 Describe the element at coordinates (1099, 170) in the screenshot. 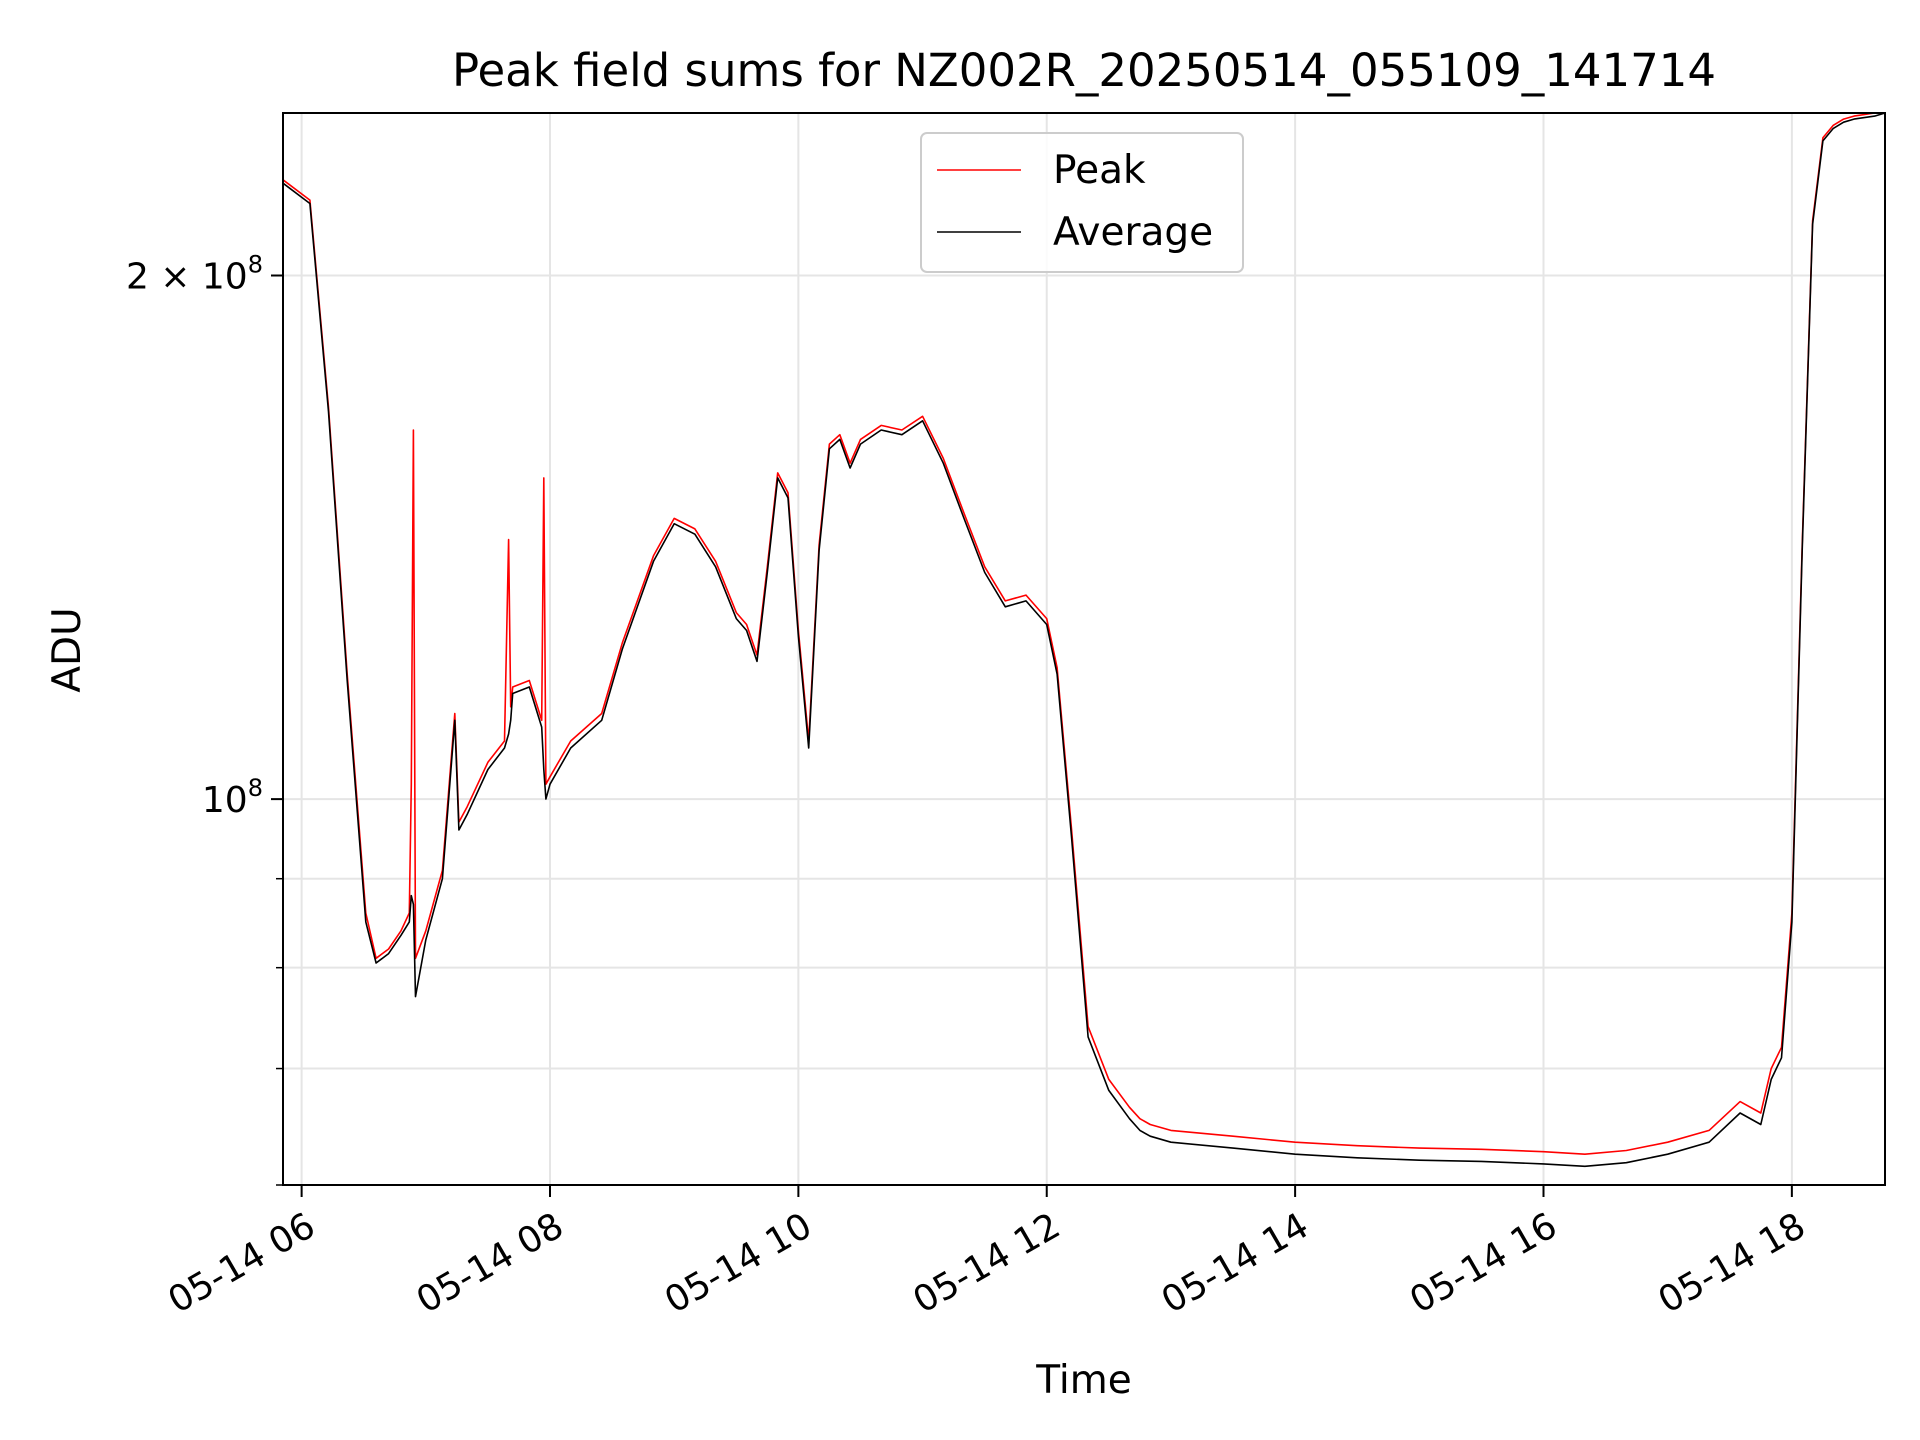

I see `legend-label-peak: Peak` at that location.